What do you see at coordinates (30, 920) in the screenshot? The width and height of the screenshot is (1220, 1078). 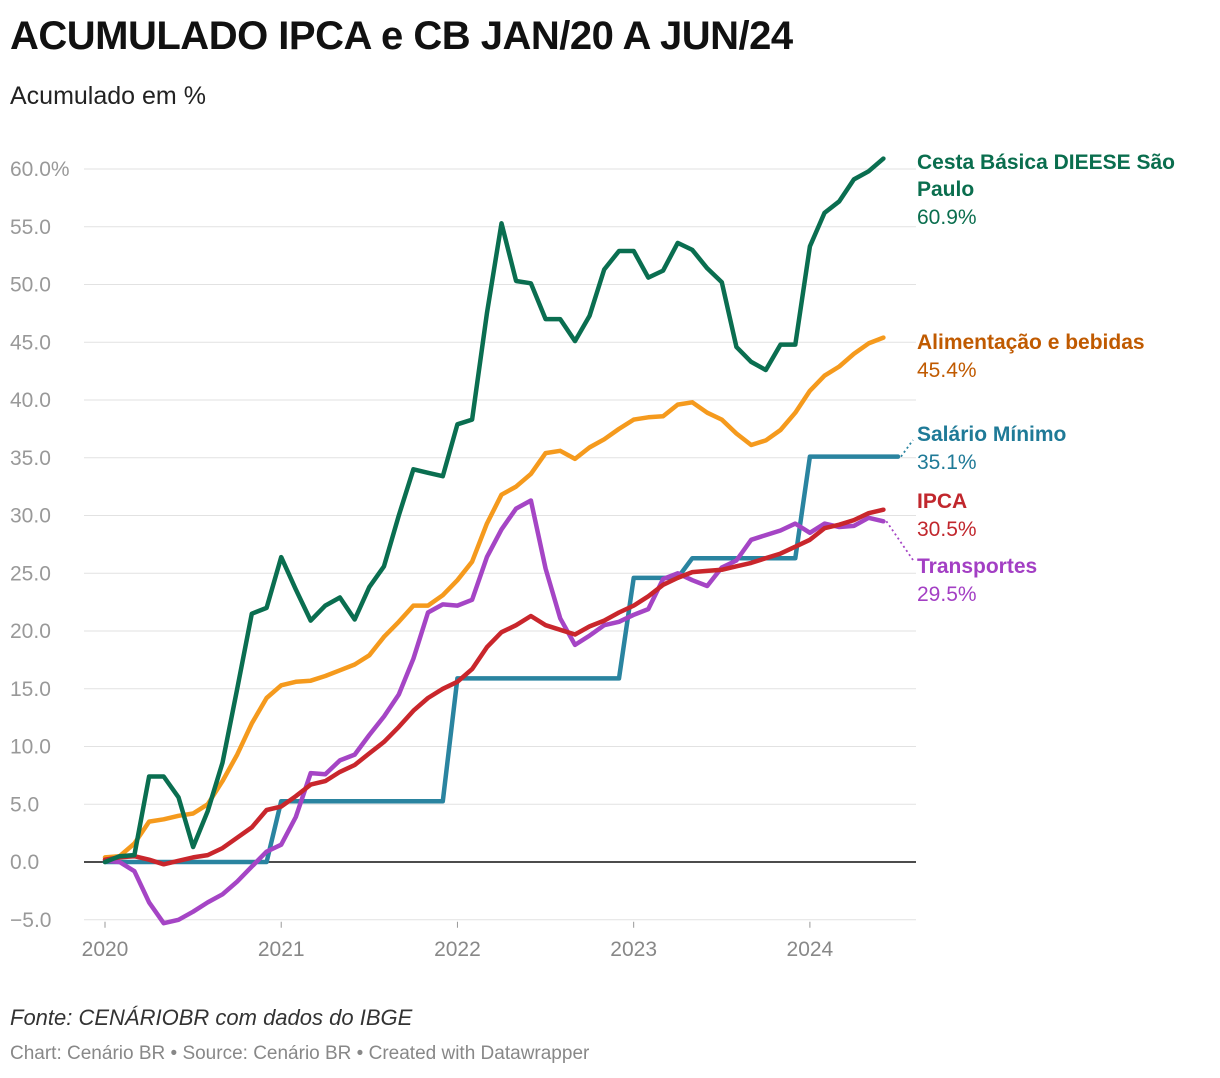 I see `y-tick-label: −5.0` at bounding box center [30, 920].